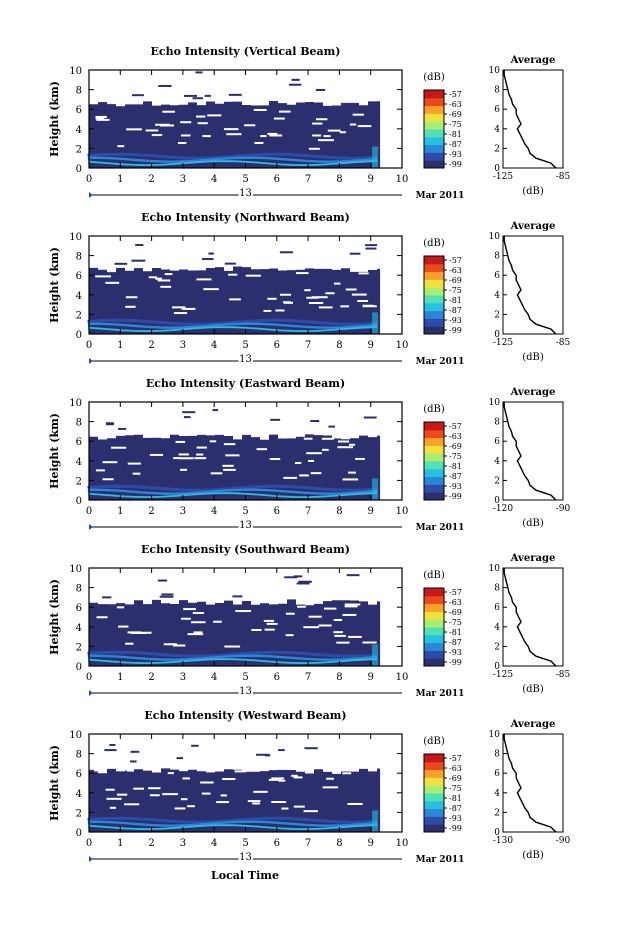  Describe the element at coordinates (375, 821) in the screenshot. I see `edge-echo` at that location.